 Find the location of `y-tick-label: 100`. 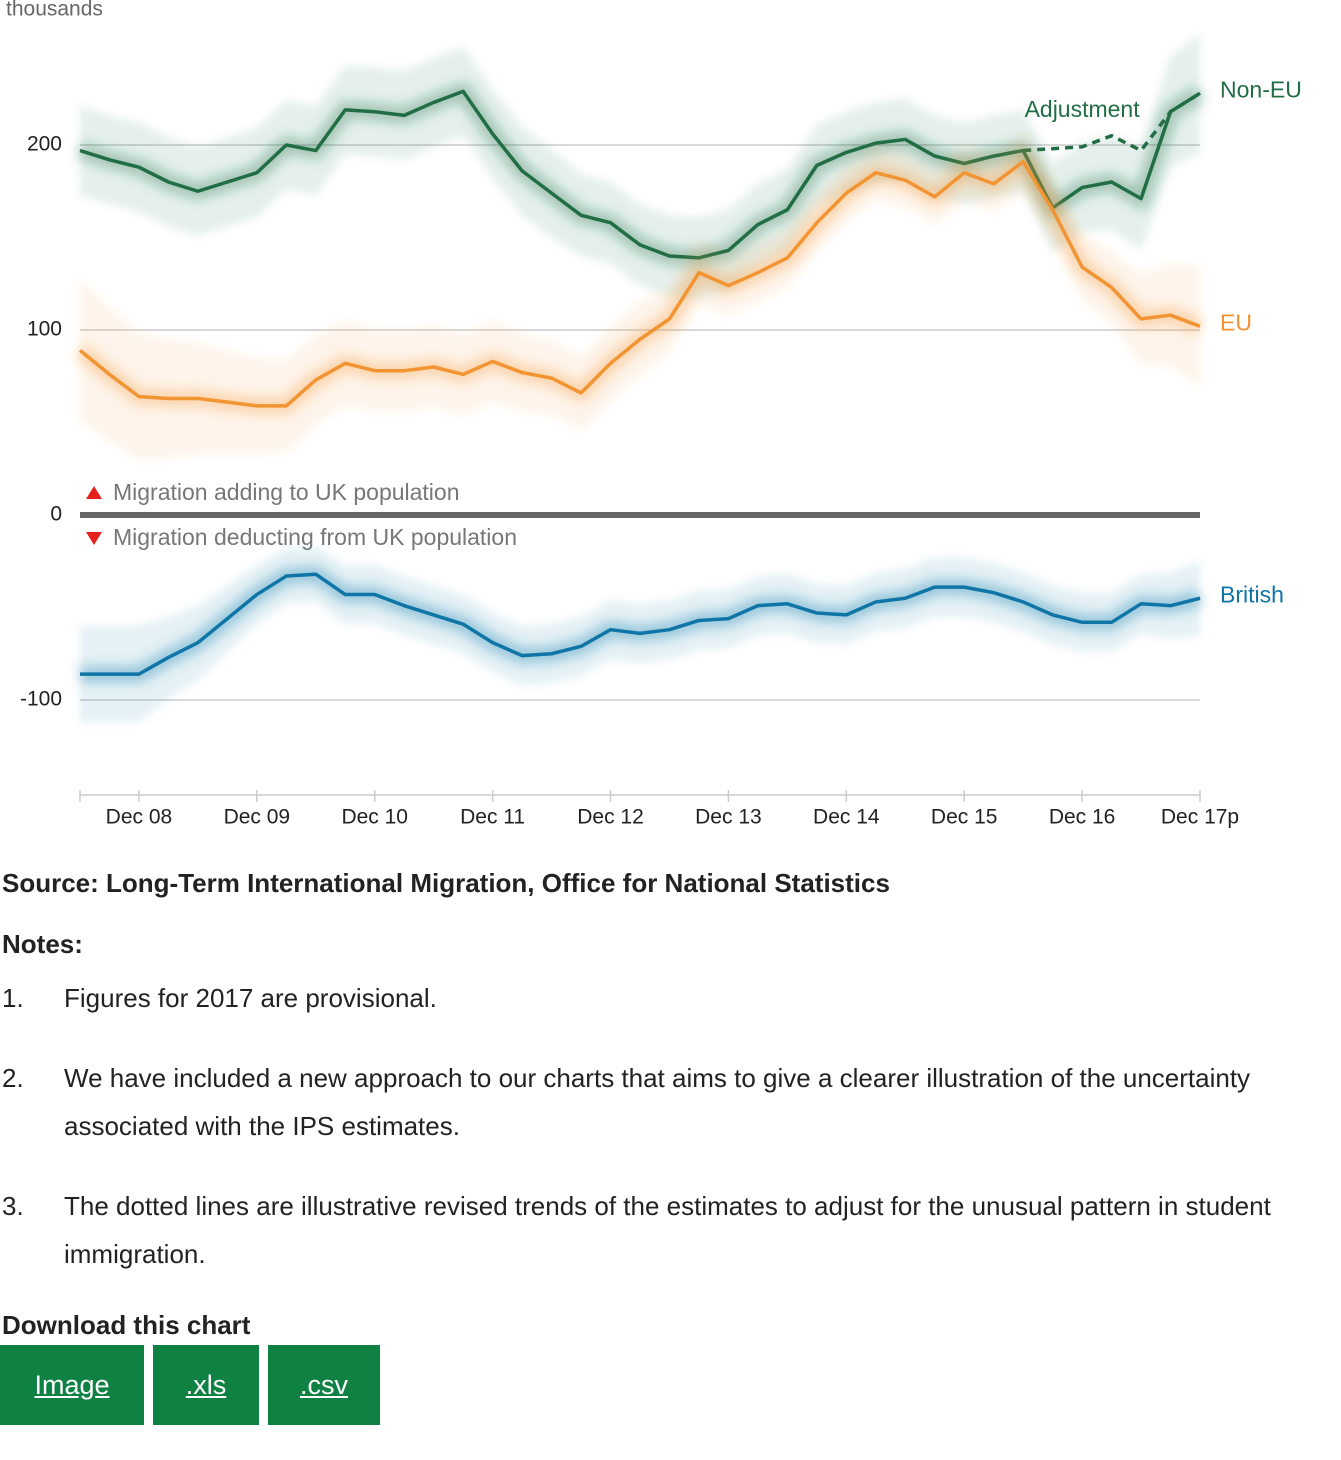

y-tick-label: 100 is located at coordinates (44, 329).